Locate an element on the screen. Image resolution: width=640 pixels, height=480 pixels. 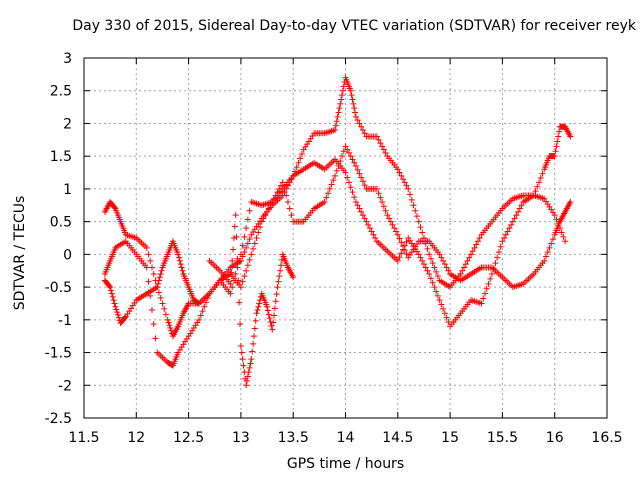
y-axis-label: SDTVAR / TECUs is located at coordinates (20, 253).